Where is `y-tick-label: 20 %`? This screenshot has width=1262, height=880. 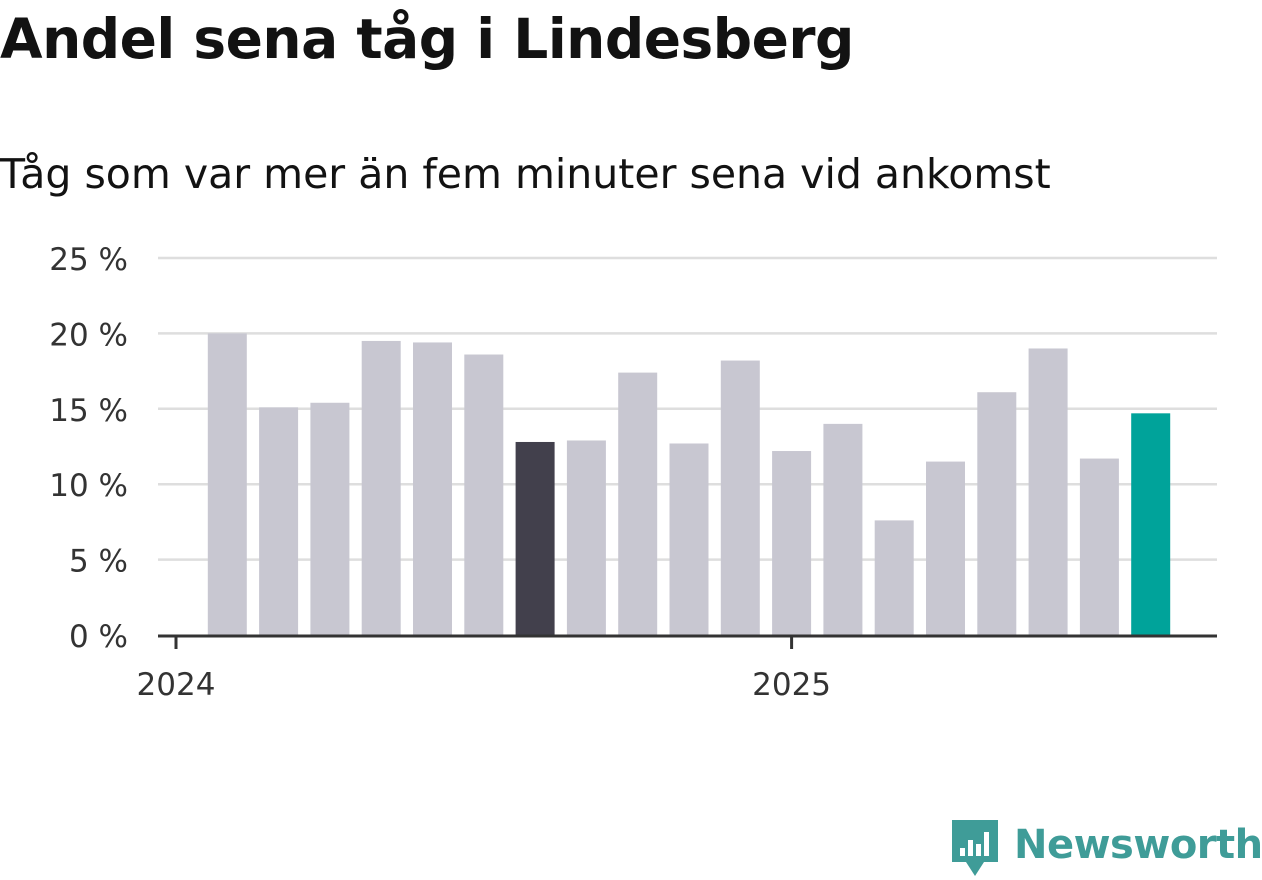
y-tick-label: 20 % is located at coordinates (88, 335).